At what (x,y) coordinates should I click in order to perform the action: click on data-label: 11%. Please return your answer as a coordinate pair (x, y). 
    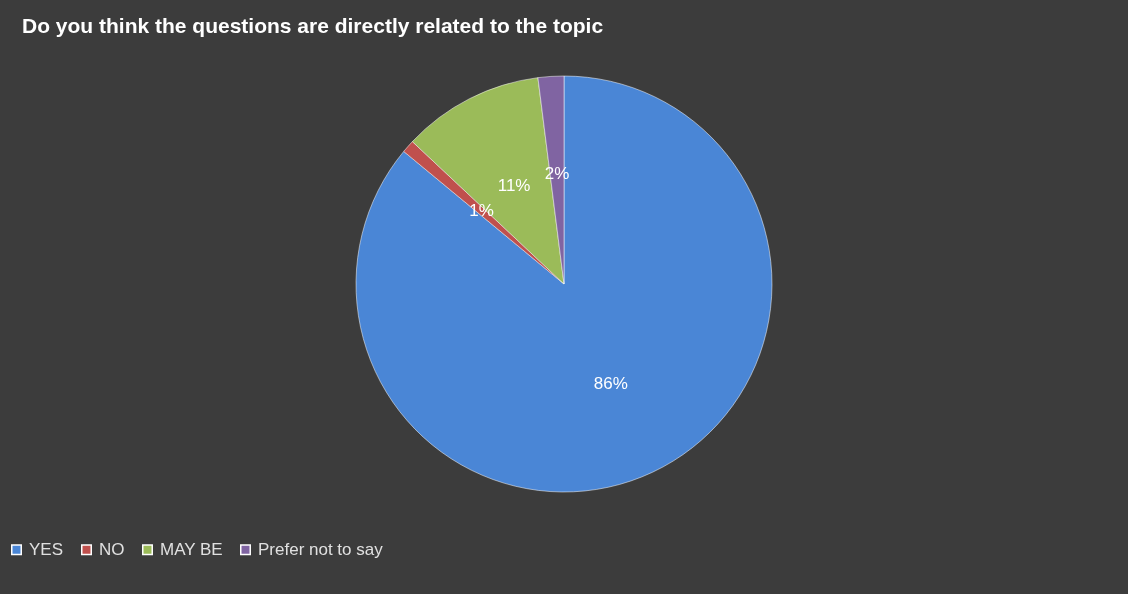
    Looking at the image, I should click on (514, 185).